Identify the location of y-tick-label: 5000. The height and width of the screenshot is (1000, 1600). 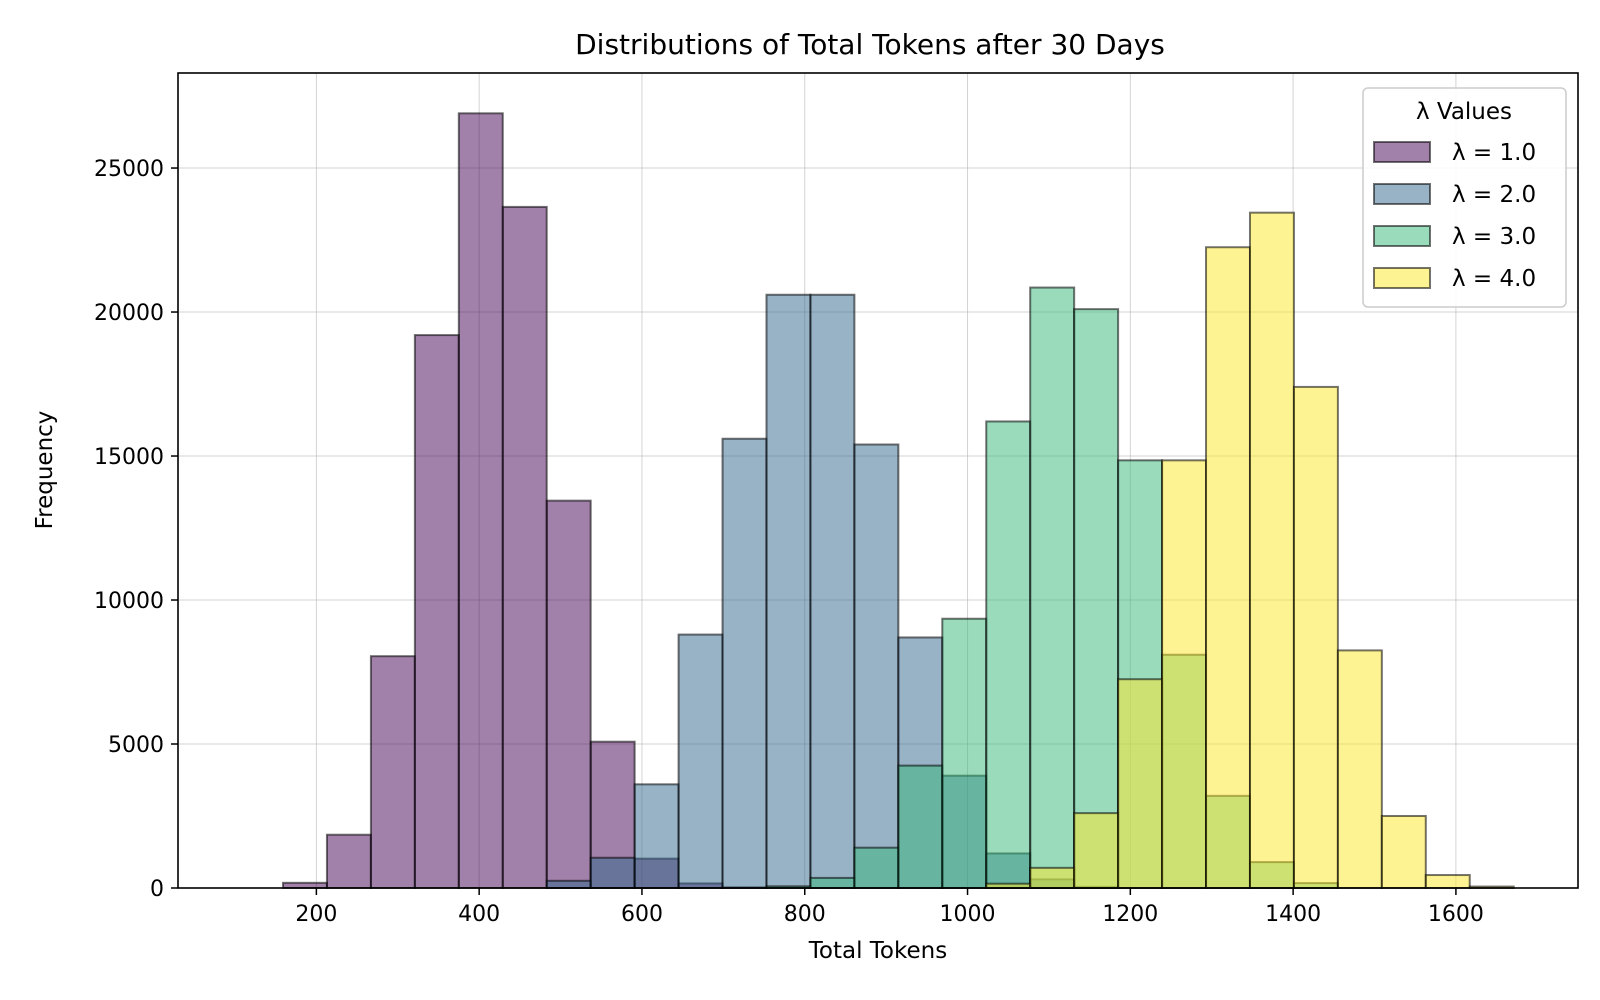
(136, 745).